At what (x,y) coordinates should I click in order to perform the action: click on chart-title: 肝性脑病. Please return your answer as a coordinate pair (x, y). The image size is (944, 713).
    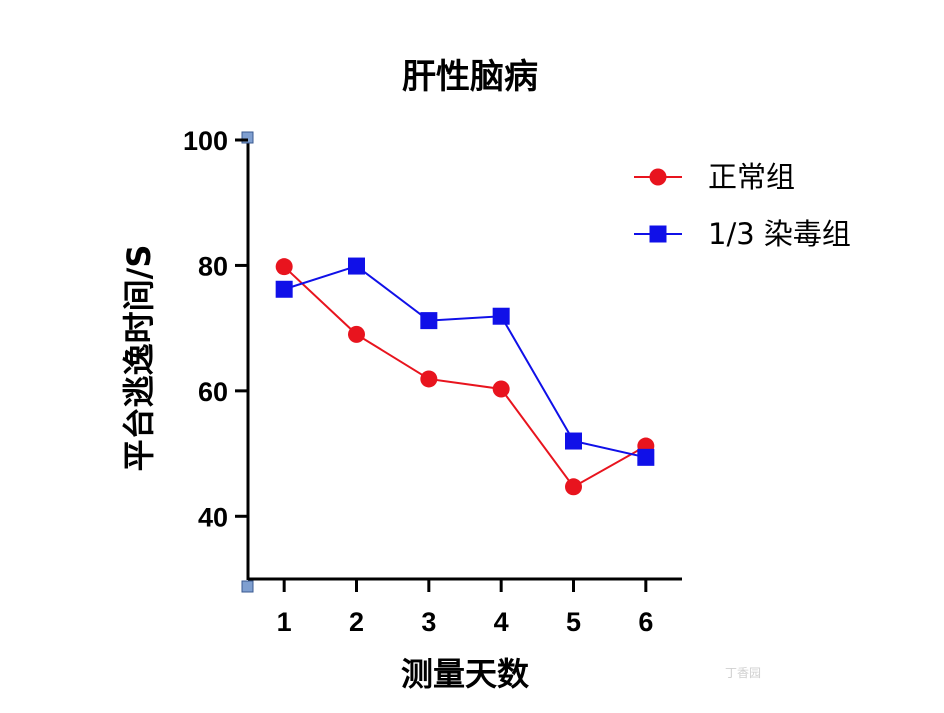
    Looking at the image, I should click on (470, 77).